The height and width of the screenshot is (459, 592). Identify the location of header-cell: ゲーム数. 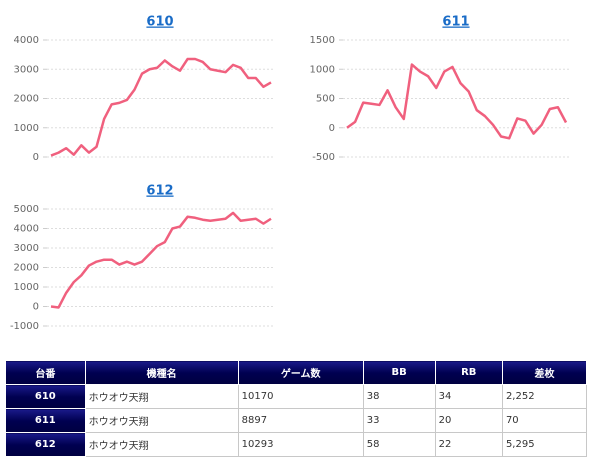
(300, 372).